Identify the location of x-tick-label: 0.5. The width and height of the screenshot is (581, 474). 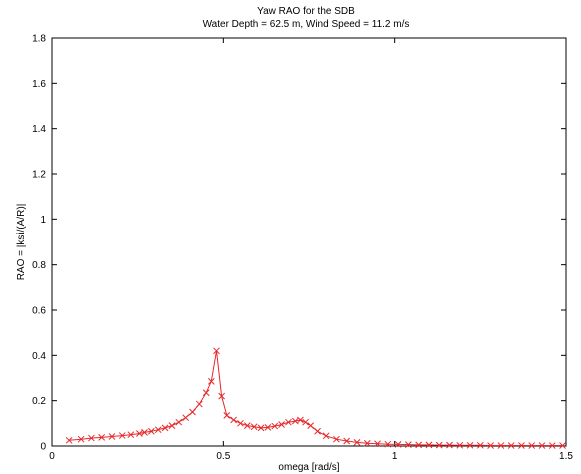
(223, 456).